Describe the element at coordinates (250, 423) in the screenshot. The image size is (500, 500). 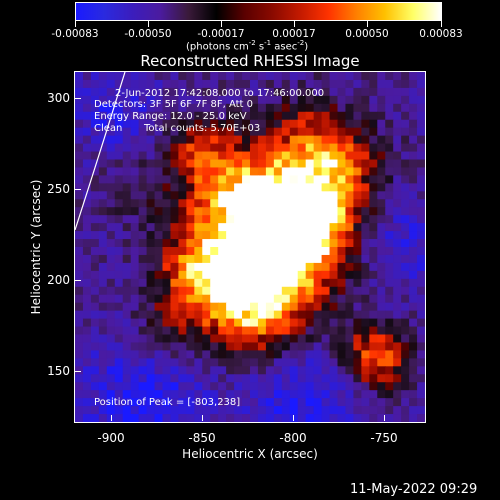
I see `x-axis` at that location.